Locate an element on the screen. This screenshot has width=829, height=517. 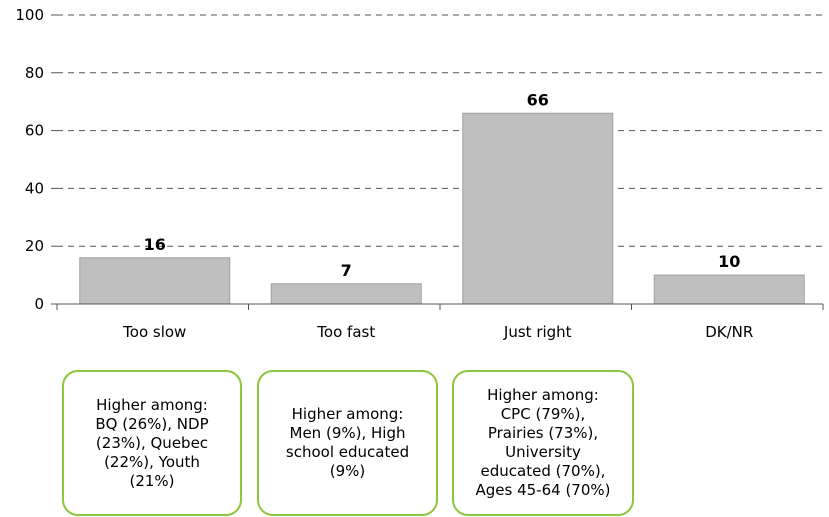
bar-too-slow is located at coordinates (155, 281).